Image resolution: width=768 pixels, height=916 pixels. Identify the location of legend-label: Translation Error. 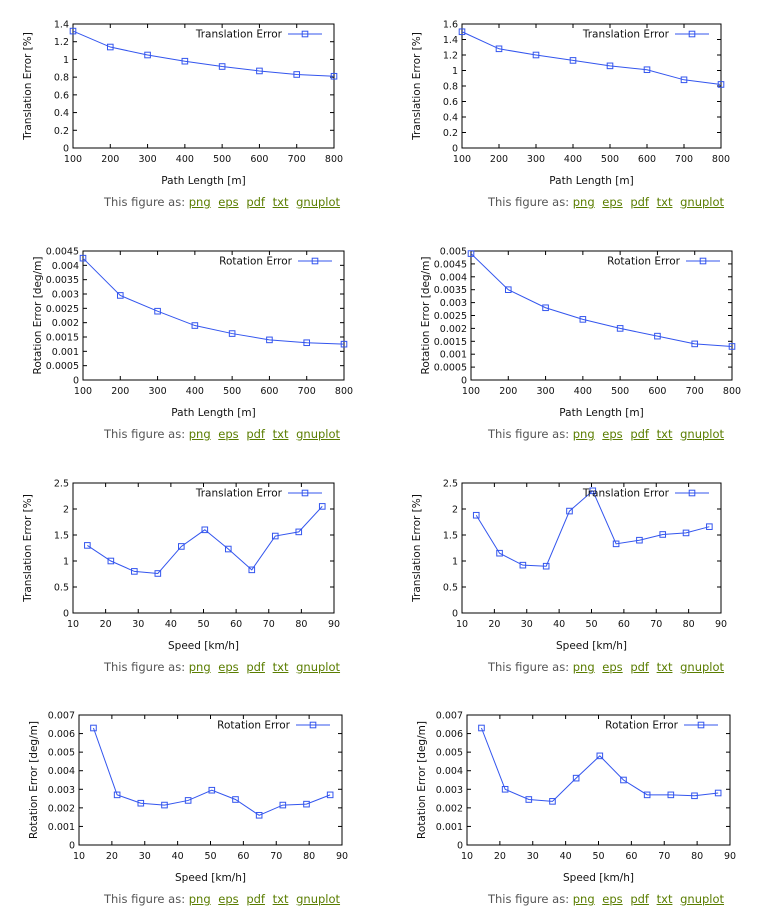
(239, 494).